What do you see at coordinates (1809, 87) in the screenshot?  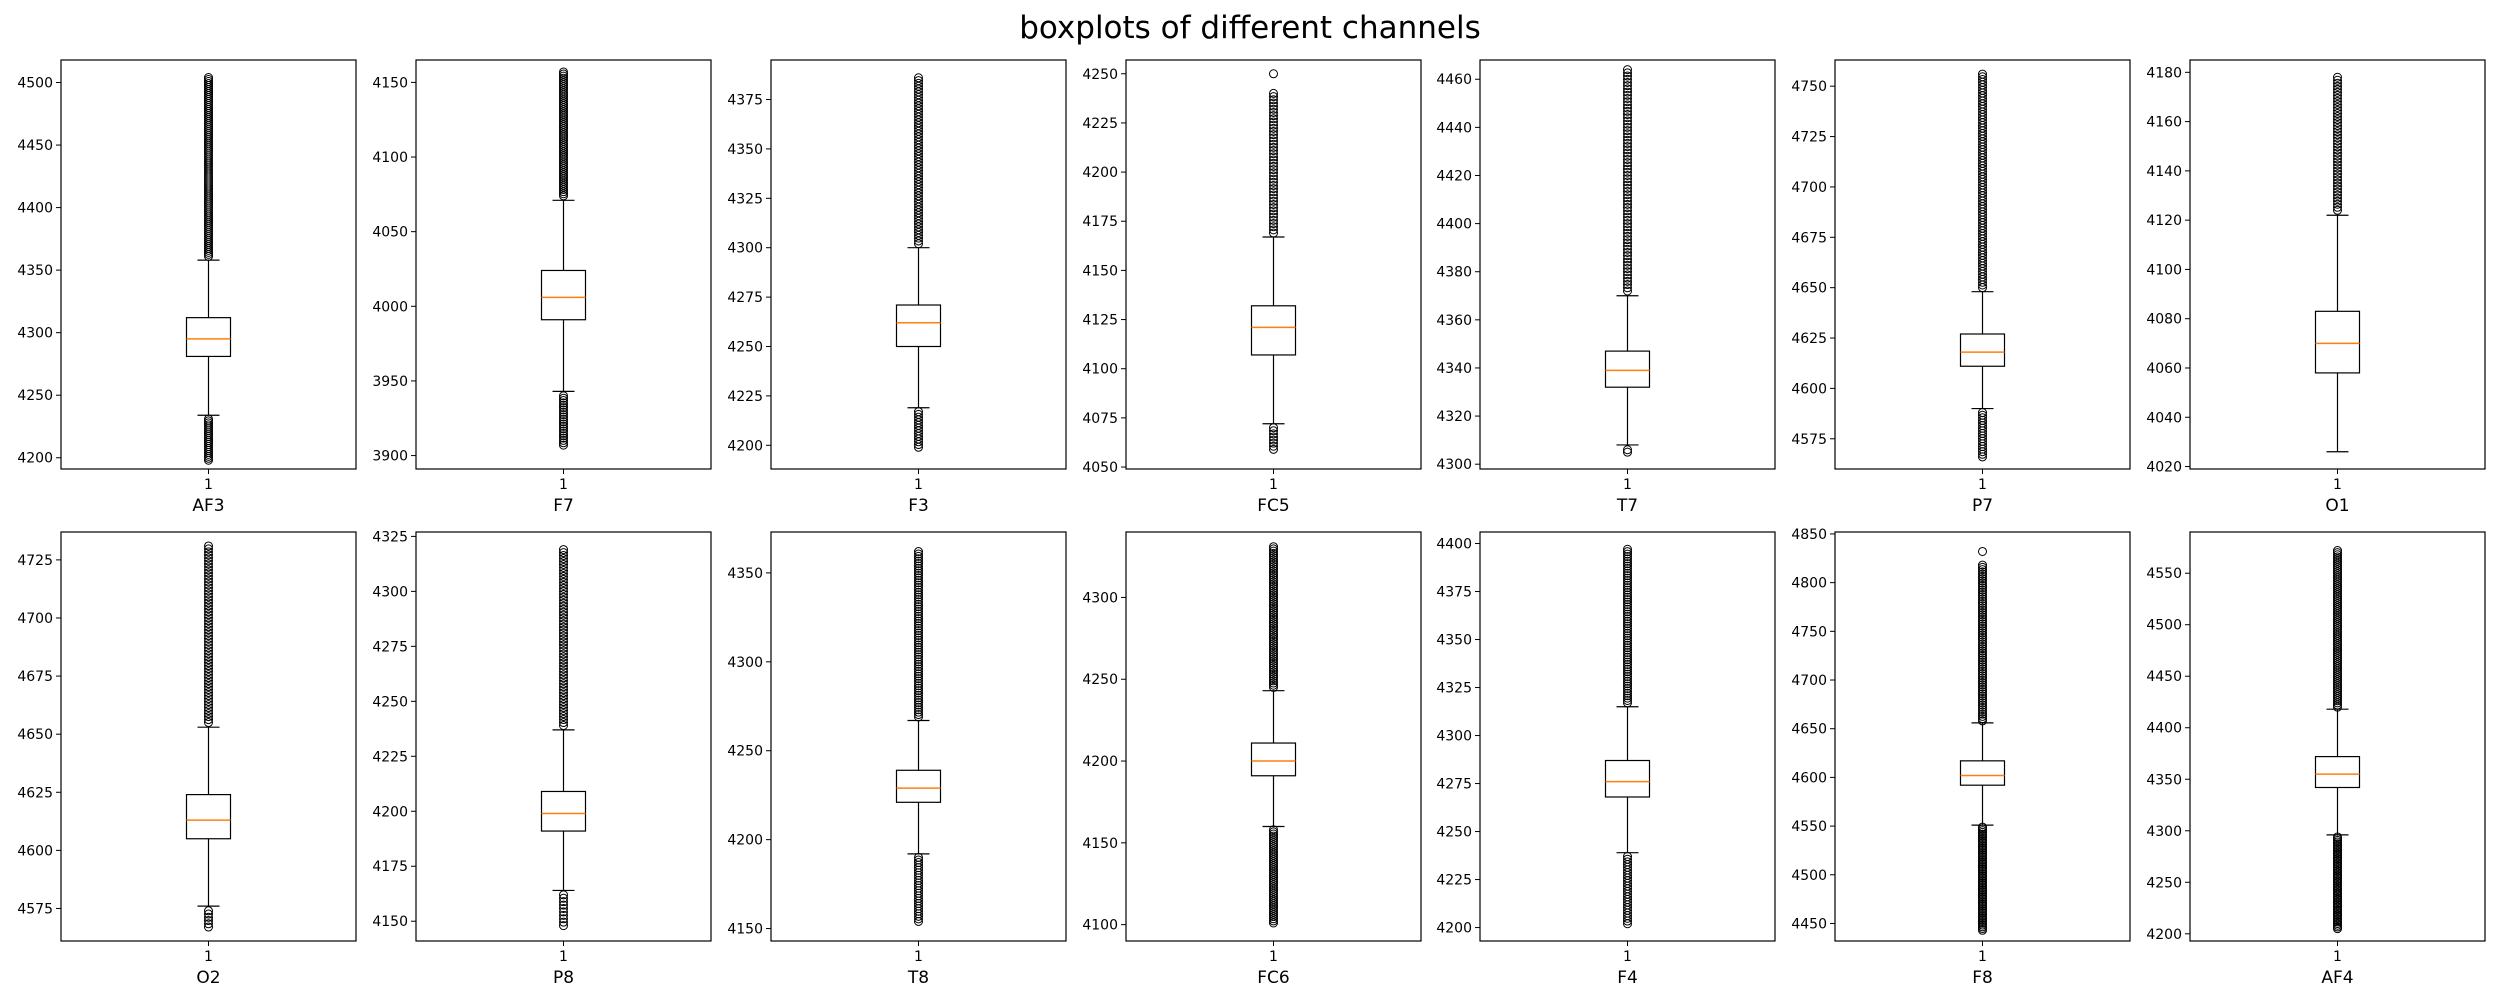 I see `y-tick-label: 4750` at bounding box center [1809, 87].